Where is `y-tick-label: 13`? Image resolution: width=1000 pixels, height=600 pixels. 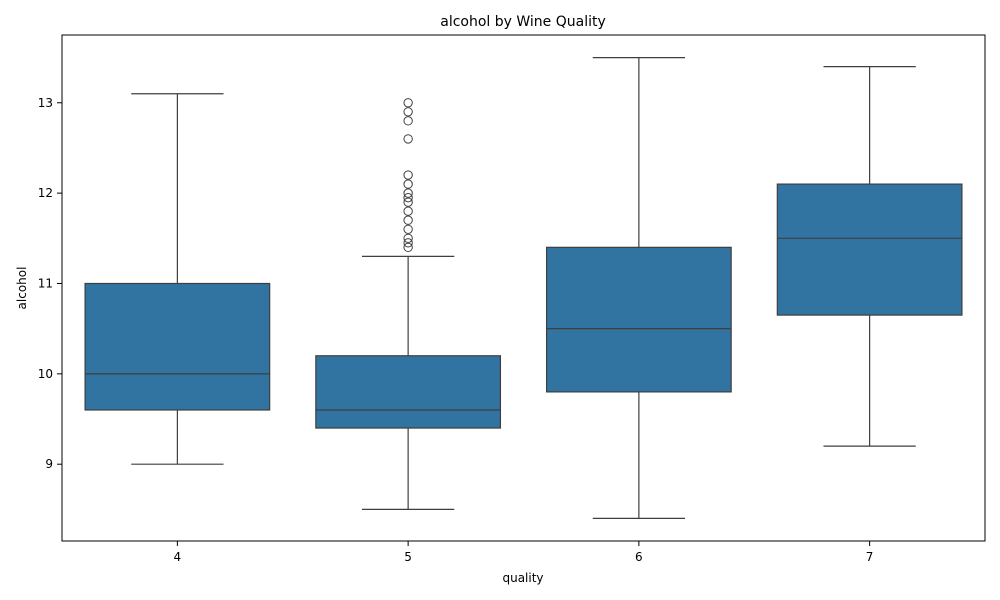
y-tick-label: 13 is located at coordinates (45, 103).